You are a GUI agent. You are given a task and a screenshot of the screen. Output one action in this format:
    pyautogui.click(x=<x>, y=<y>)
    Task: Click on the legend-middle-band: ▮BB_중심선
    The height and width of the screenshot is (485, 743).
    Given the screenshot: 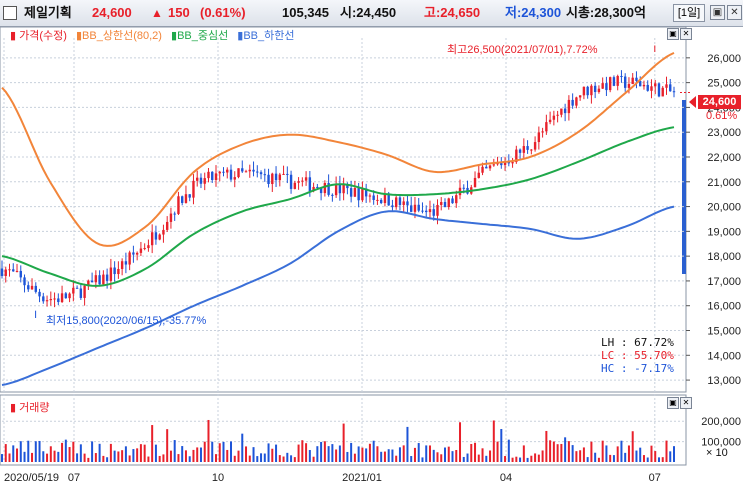 What is the action you would take?
    pyautogui.click(x=200, y=36)
    